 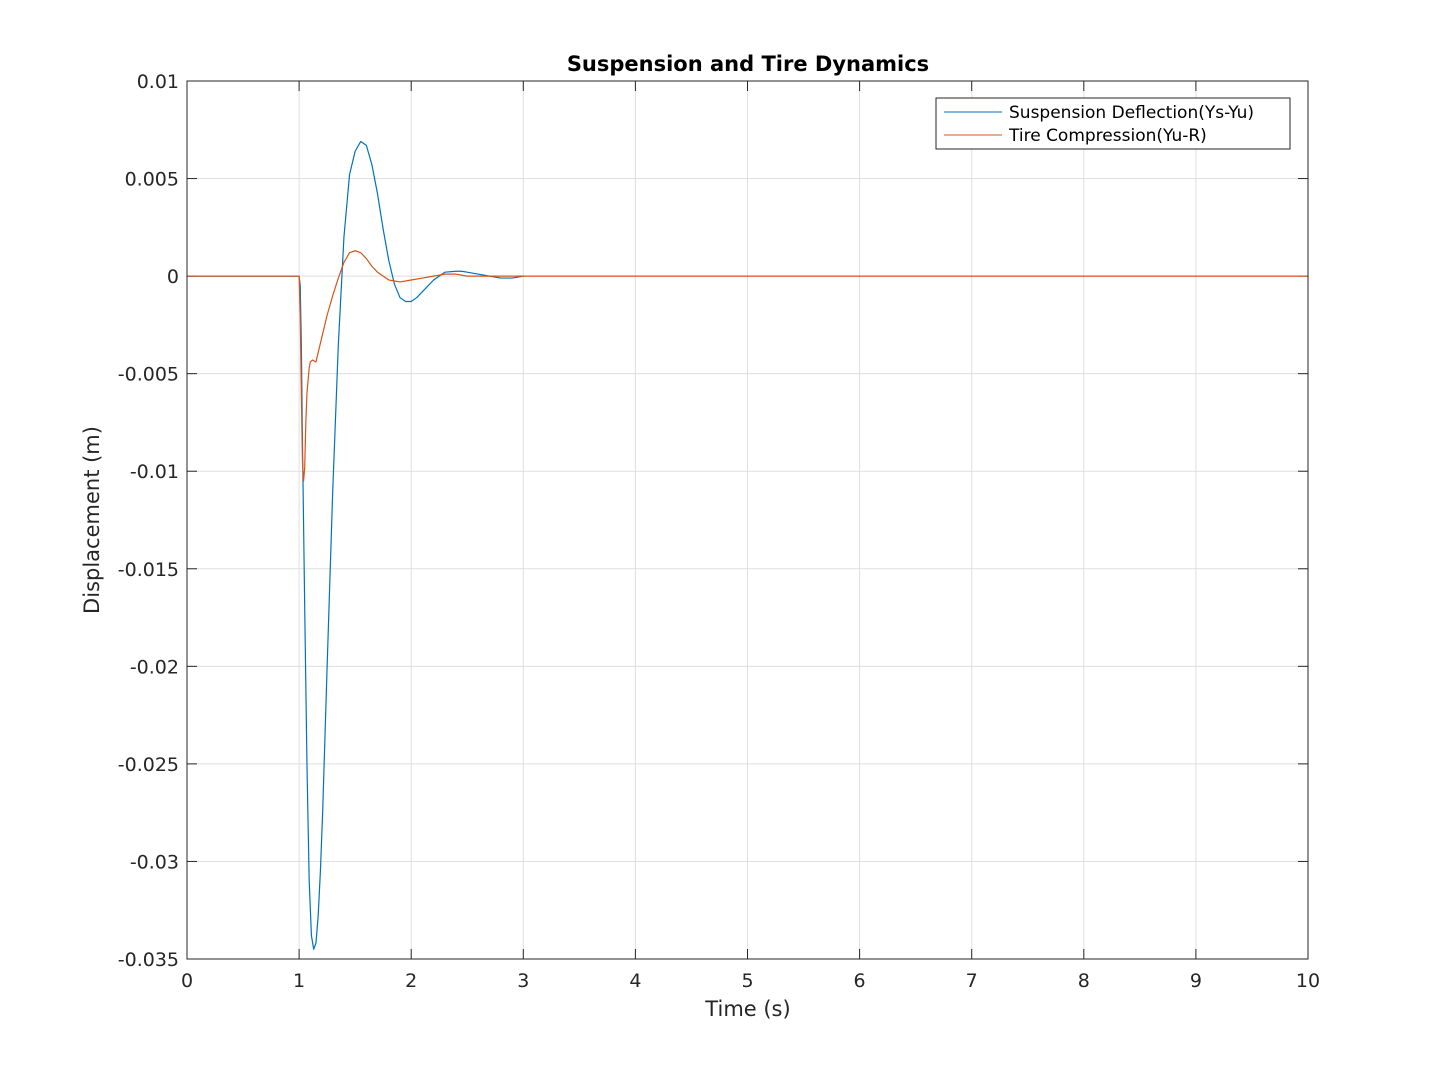 What do you see at coordinates (748, 64) in the screenshot?
I see `chart-title: Suspension and Tire Dynamics` at bounding box center [748, 64].